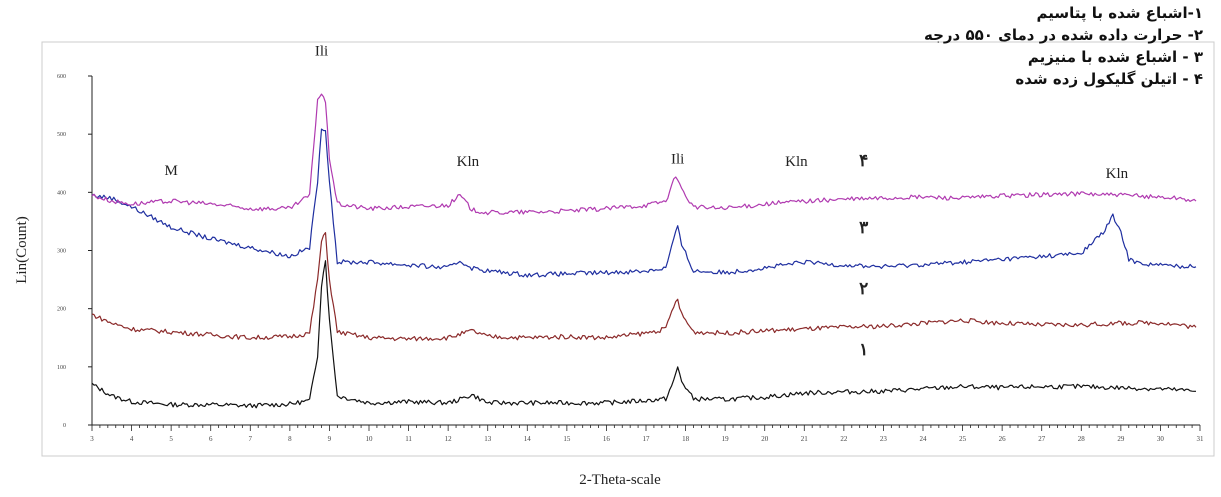 The height and width of the screenshot is (497, 1221). Describe the element at coordinates (61, 77) in the screenshot. I see `y-tick-label: 600` at that location.